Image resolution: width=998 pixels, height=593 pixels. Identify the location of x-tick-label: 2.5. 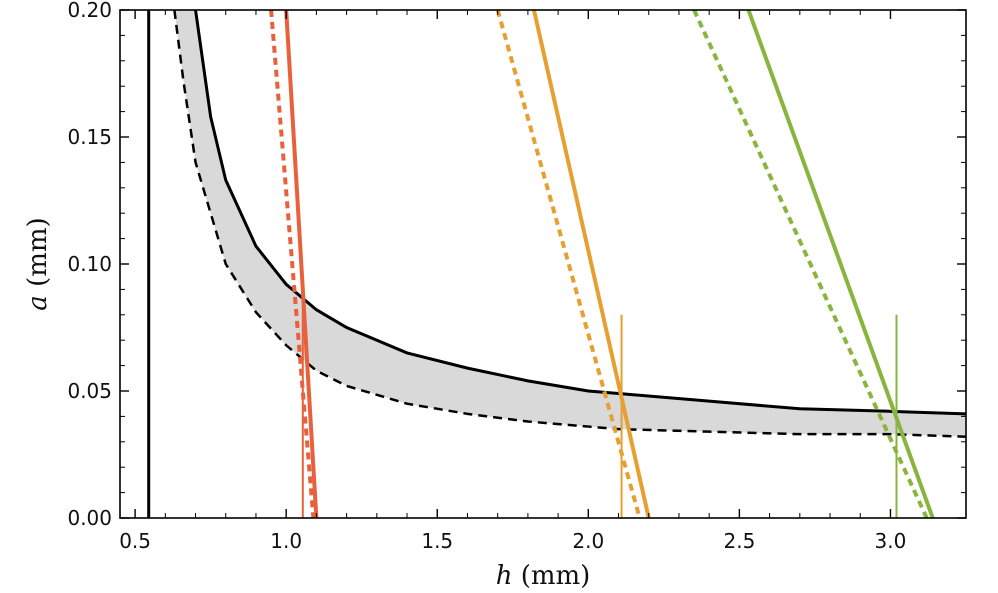
(739, 541).